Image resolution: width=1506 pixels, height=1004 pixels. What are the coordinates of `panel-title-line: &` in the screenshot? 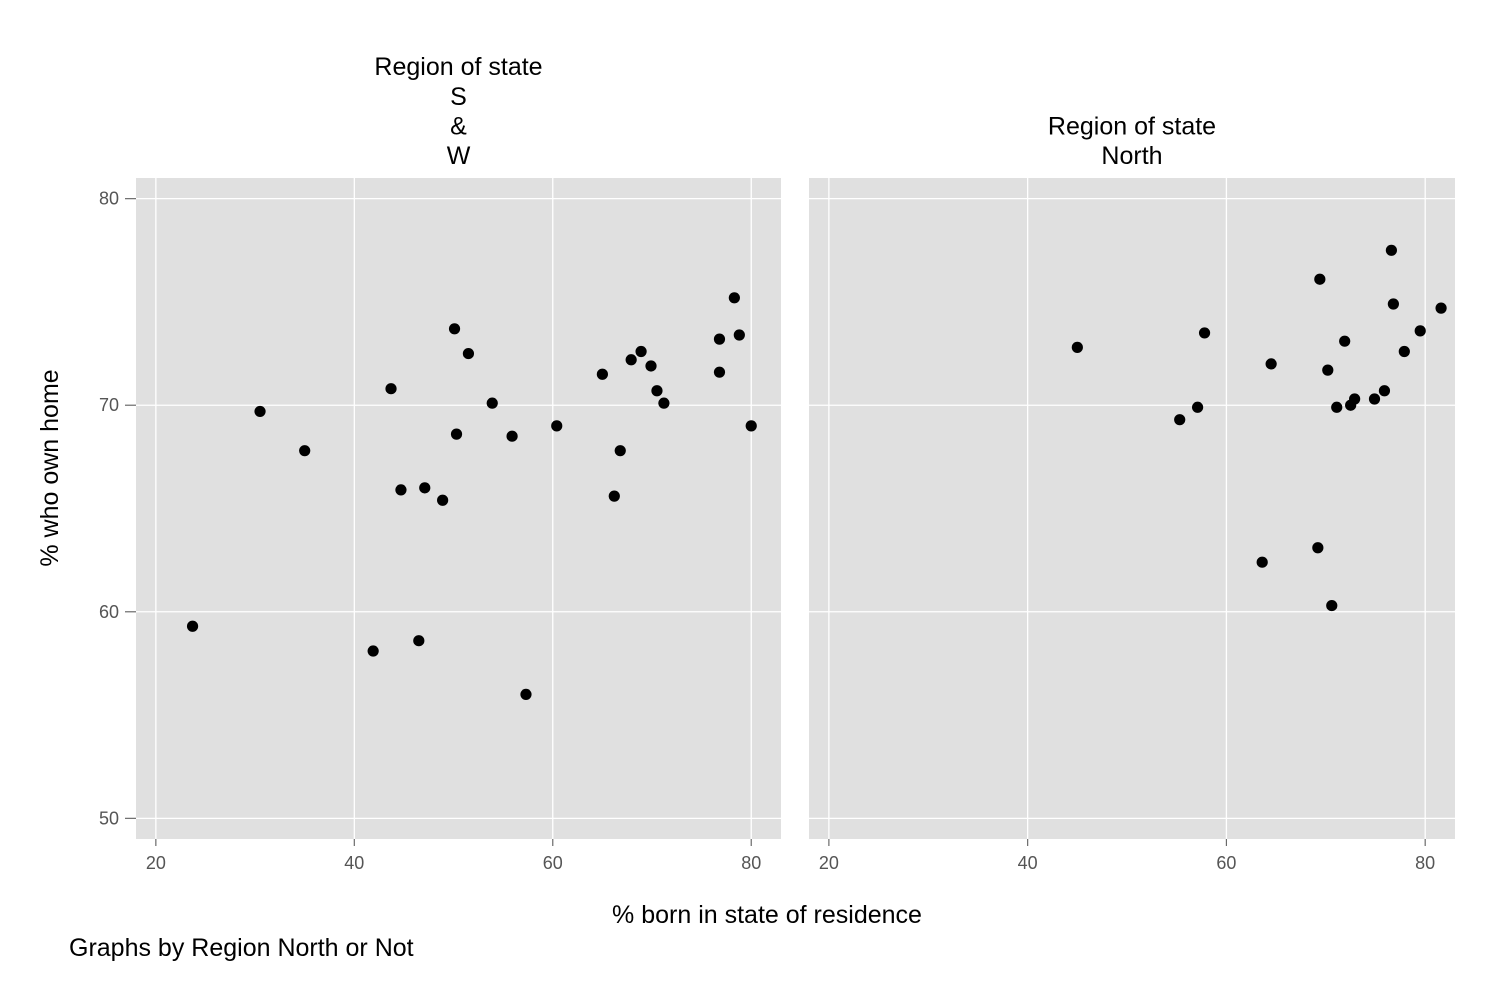 It's located at (458, 126).